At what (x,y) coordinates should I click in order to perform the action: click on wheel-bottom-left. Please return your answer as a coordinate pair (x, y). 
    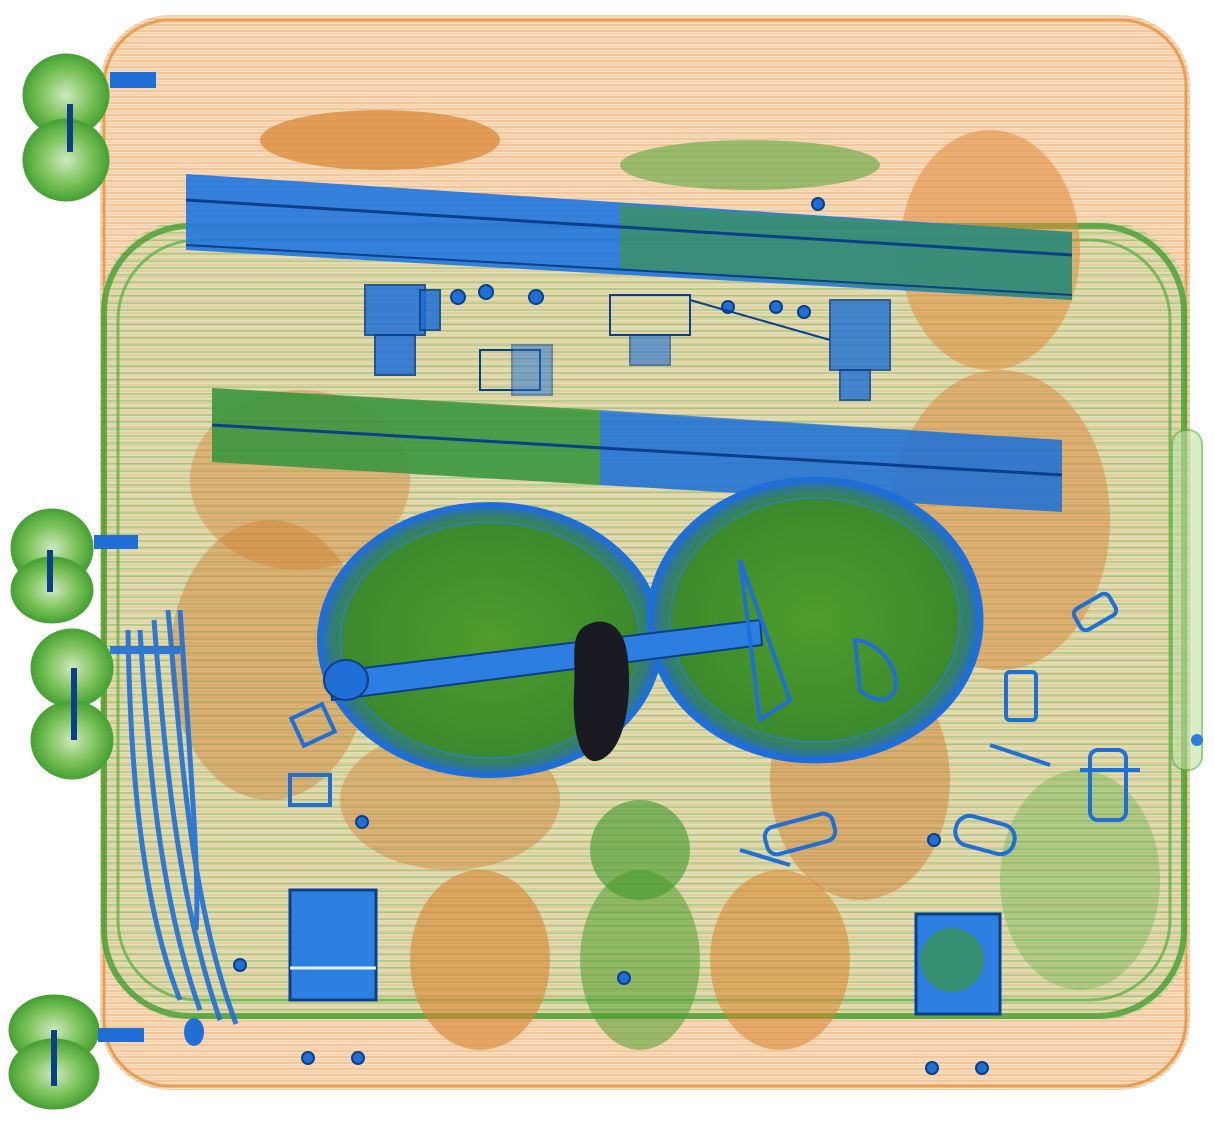
    Looking at the image, I should click on (106, 1052).